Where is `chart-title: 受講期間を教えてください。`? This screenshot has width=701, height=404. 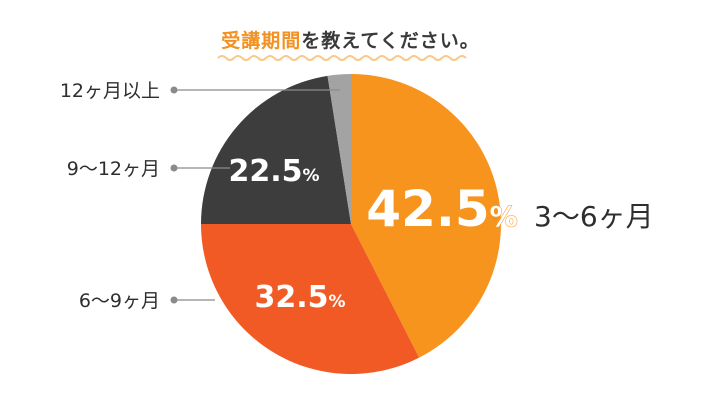 chart-title: 受講期間を教えてください。 is located at coordinates (350, 39).